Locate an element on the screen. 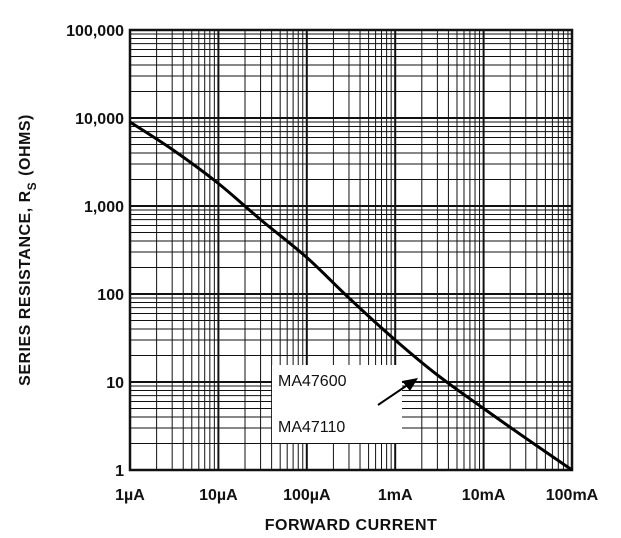 This screenshot has width=621, height=538. y-tick-label: 10 is located at coordinates (115, 383).